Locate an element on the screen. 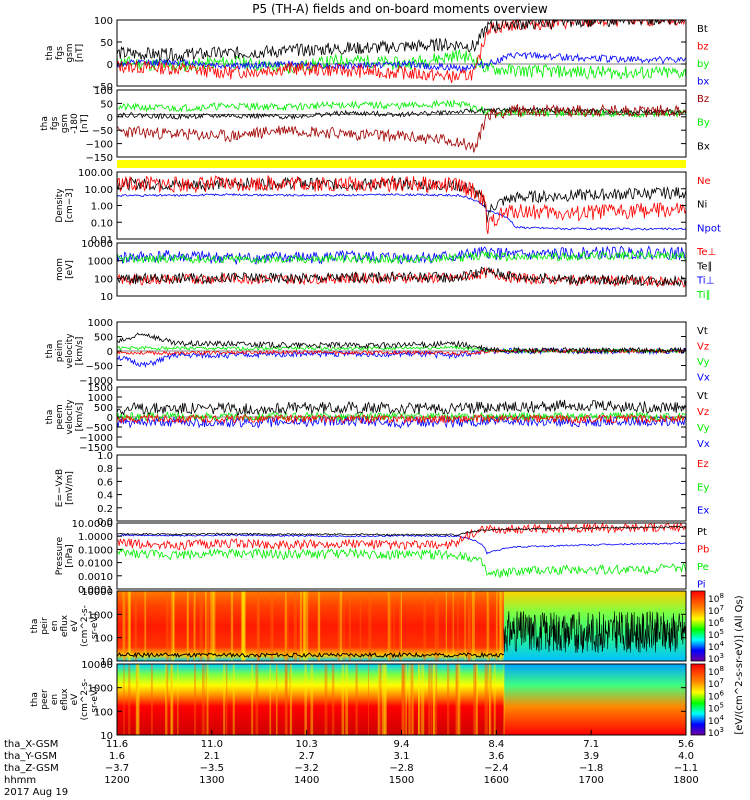 This screenshot has height=800, width=750. x-tick-label-hhmm: 1300 is located at coordinates (211, 780).